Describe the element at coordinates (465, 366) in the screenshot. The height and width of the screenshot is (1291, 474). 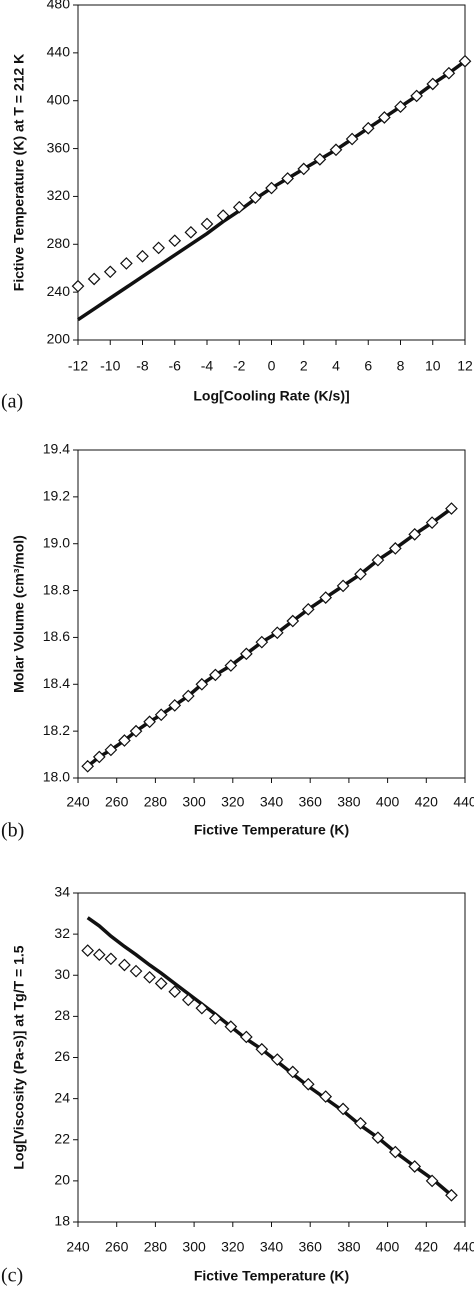
I see `x-tick-label: 12` at that location.